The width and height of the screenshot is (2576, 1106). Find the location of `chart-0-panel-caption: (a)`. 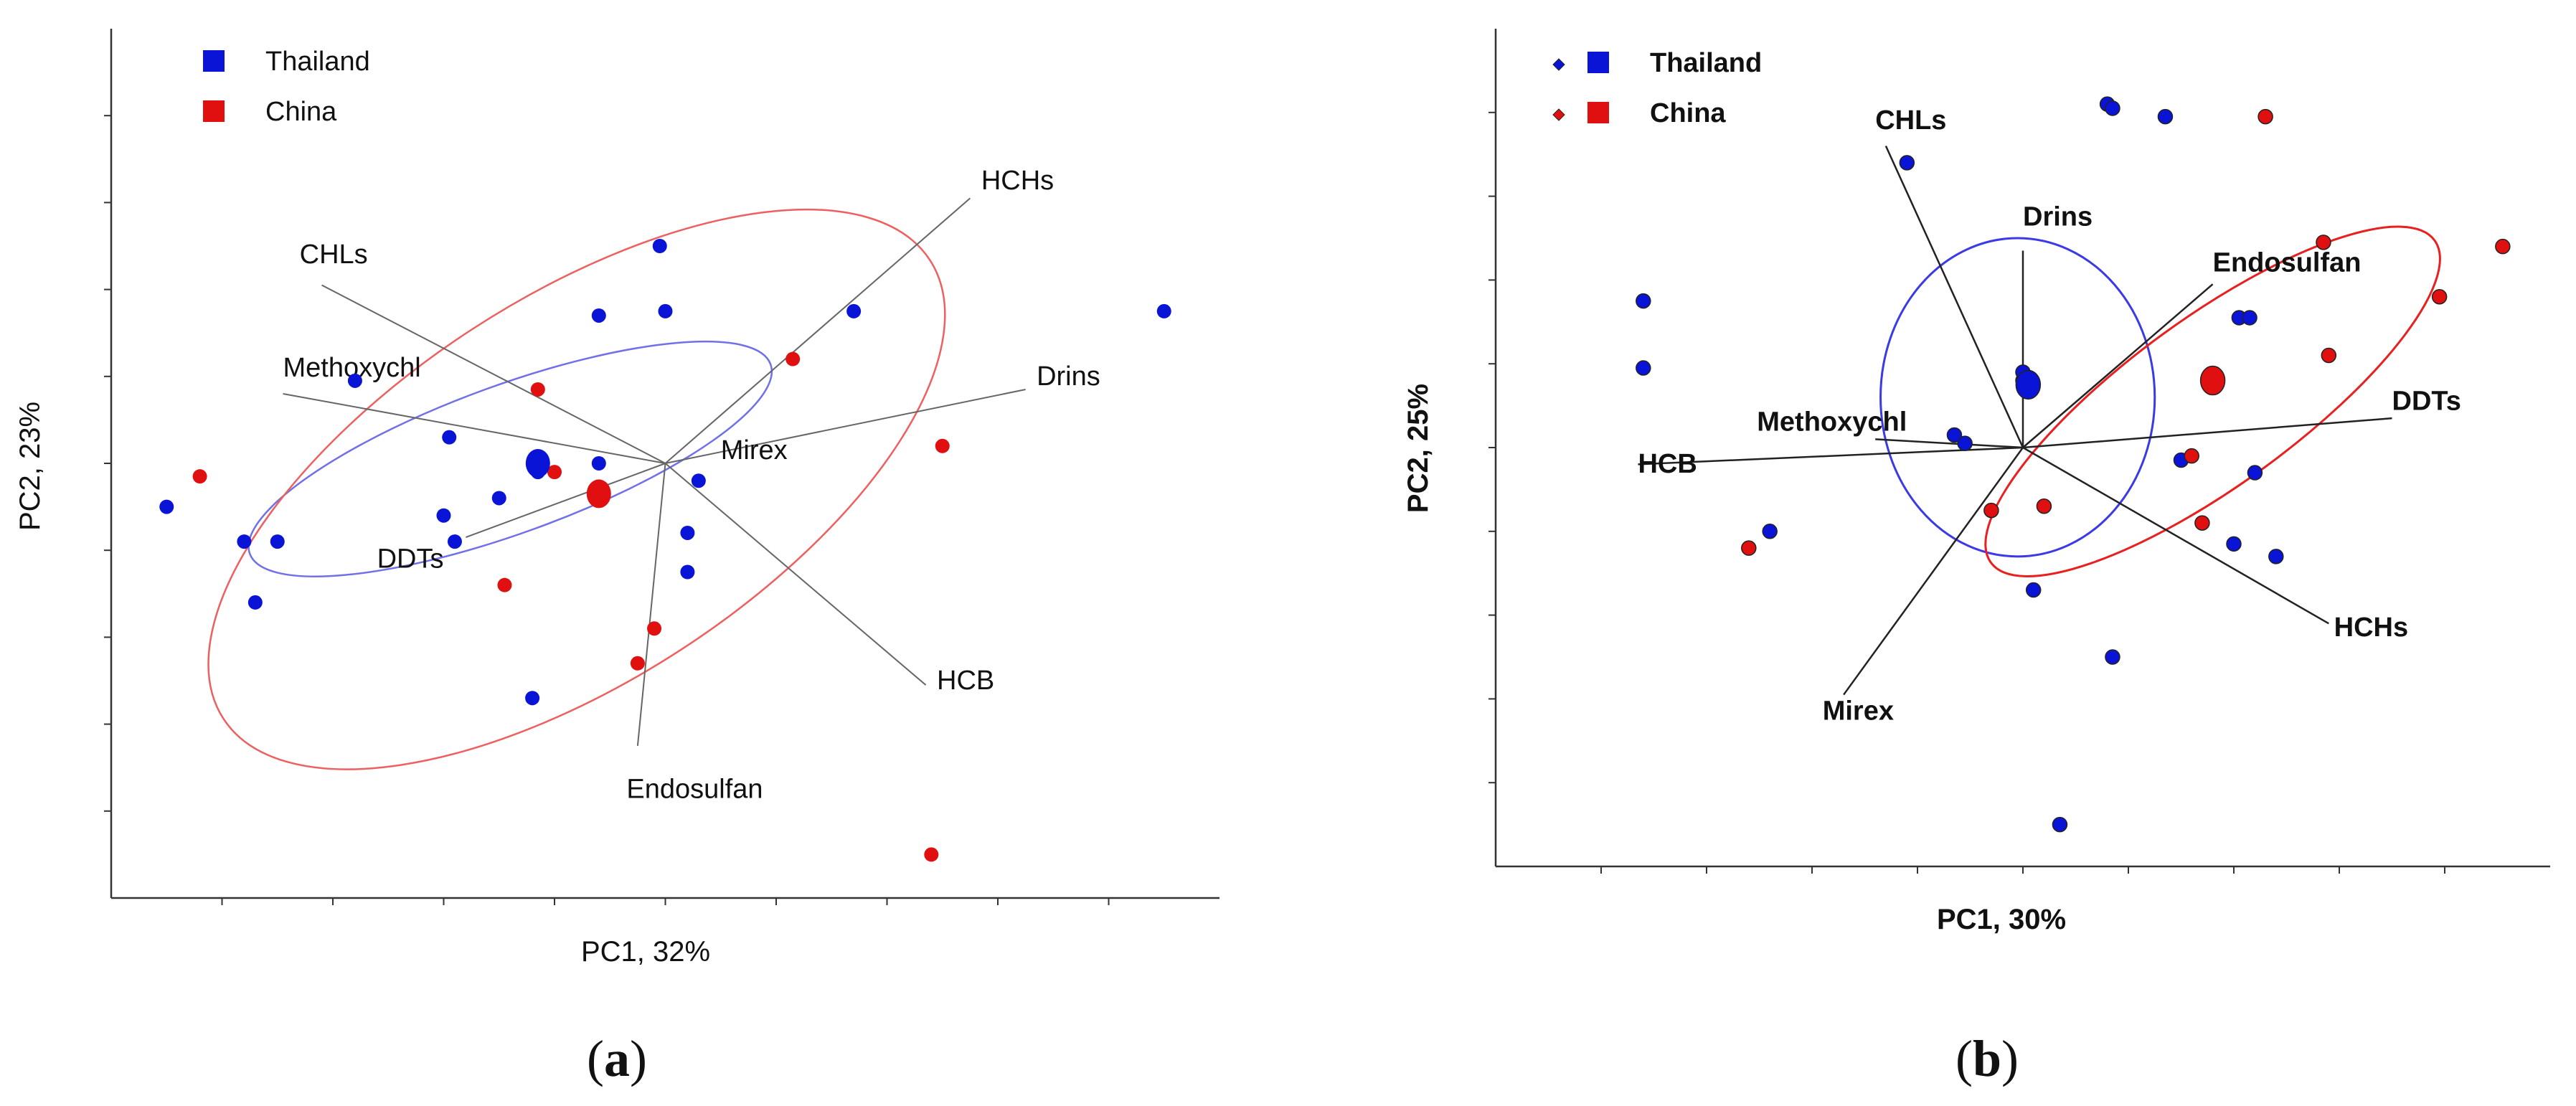

chart-0-panel-caption: (a) is located at coordinates (617, 1058).